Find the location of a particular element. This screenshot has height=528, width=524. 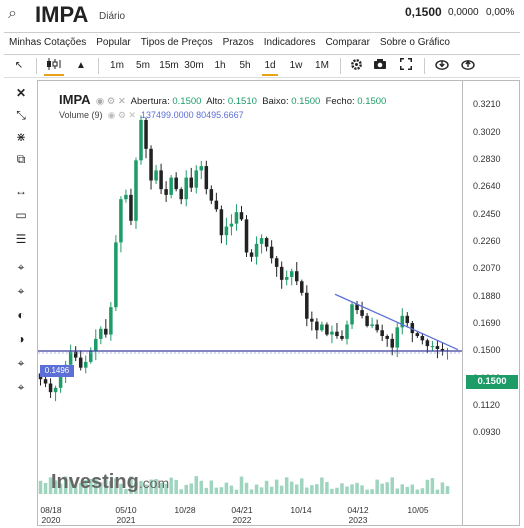

menu-popular: Popular is located at coordinates (113, 42).